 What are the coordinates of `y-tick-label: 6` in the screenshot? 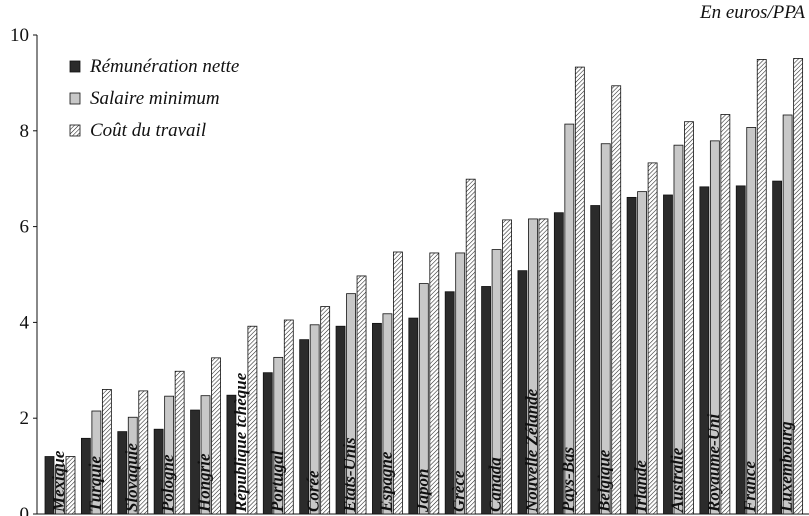 It's located at (25, 227).